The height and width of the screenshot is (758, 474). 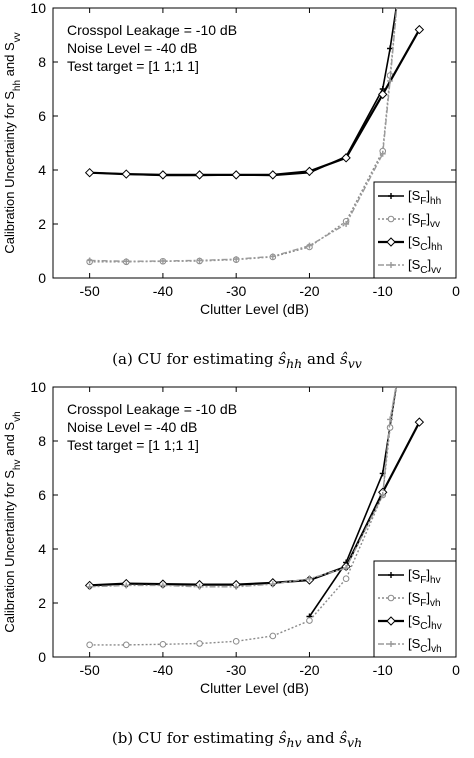 What do you see at coordinates (309, 291) in the screenshot?
I see `x-tick-label: -20` at bounding box center [309, 291].